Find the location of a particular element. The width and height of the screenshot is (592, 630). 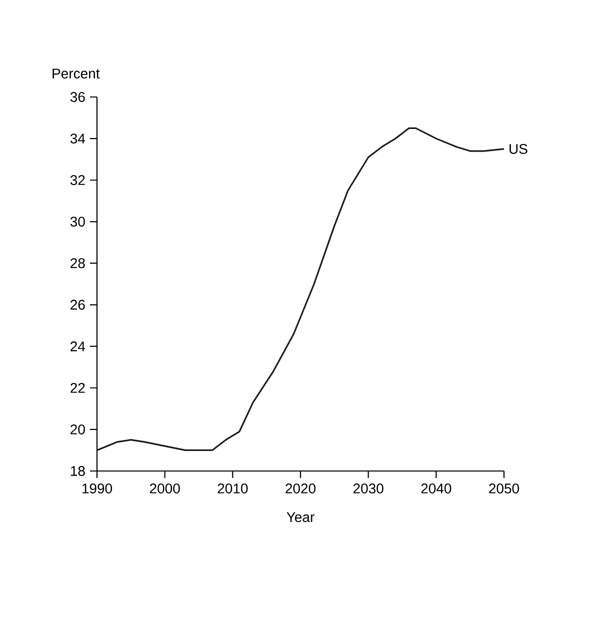

x-tick-label: 2010 is located at coordinates (233, 489).